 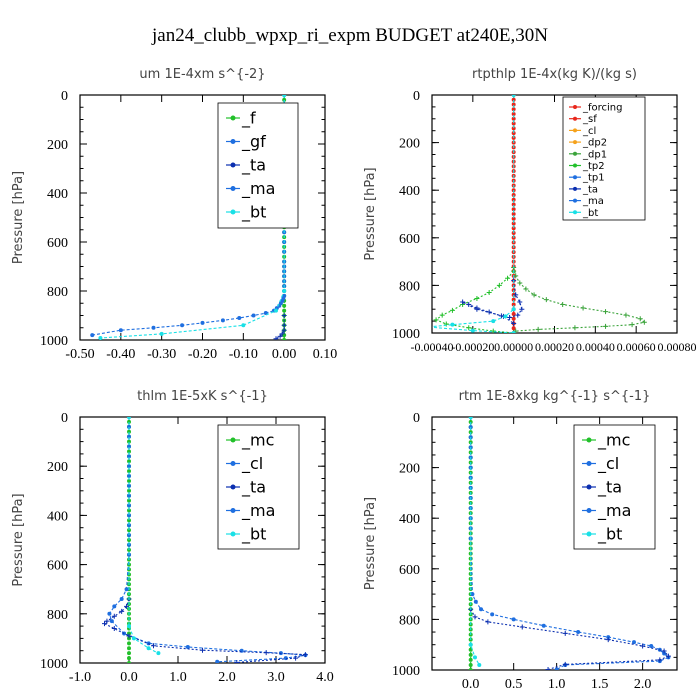 I want to click on x-tick-label: -0.30, so click(x=161, y=354).